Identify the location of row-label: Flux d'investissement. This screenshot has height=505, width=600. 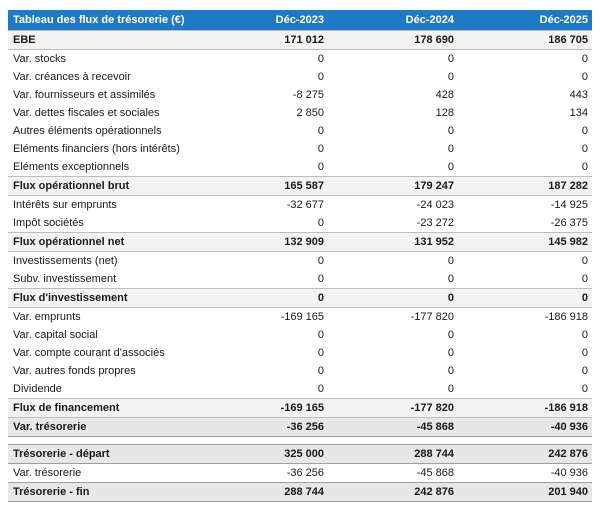
(103, 298).